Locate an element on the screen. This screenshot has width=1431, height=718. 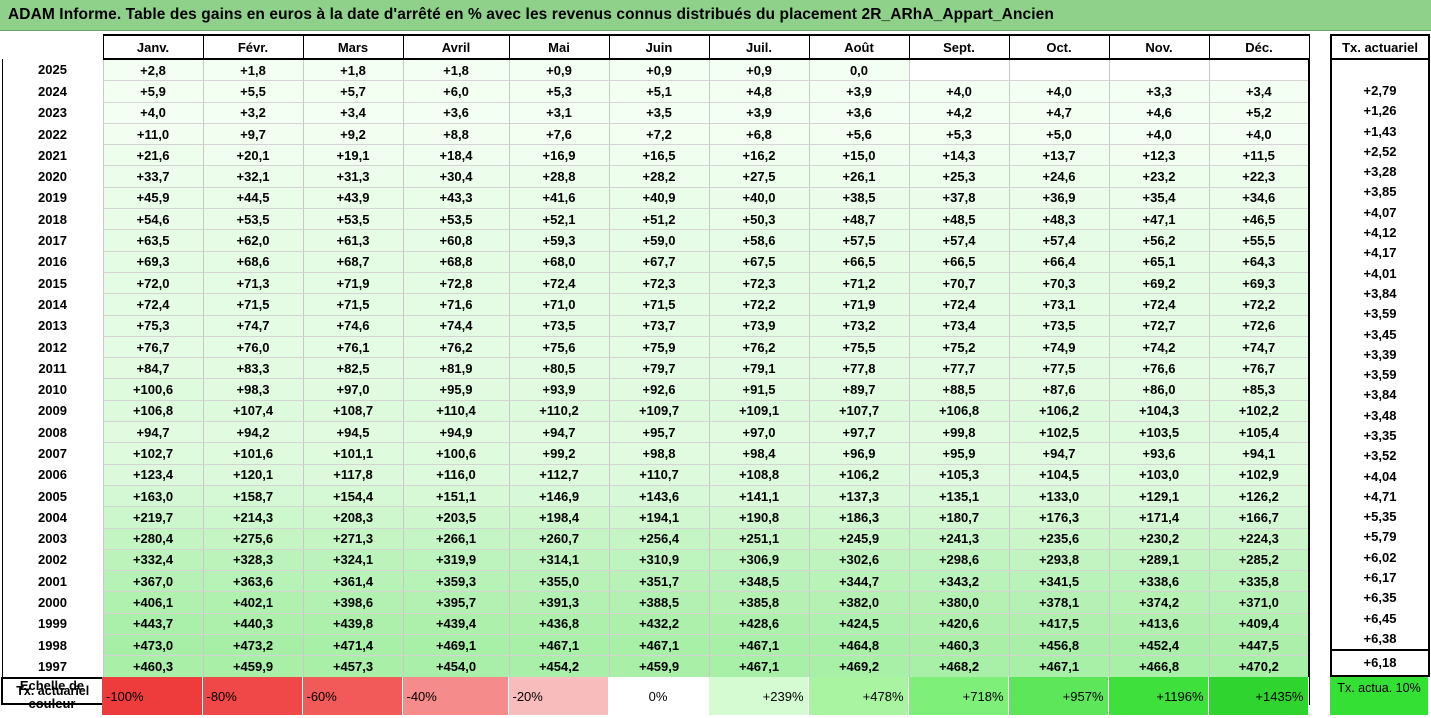
gain-cell: +391,3 is located at coordinates (559, 602).